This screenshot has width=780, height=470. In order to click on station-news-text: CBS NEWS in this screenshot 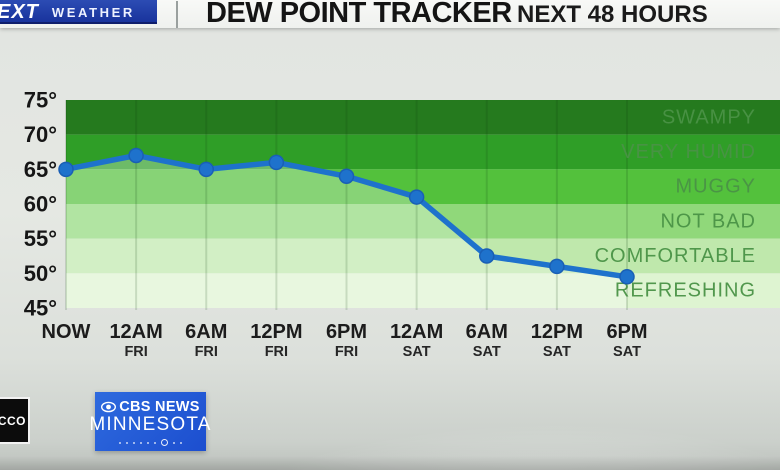, I will do `click(159, 406)`.